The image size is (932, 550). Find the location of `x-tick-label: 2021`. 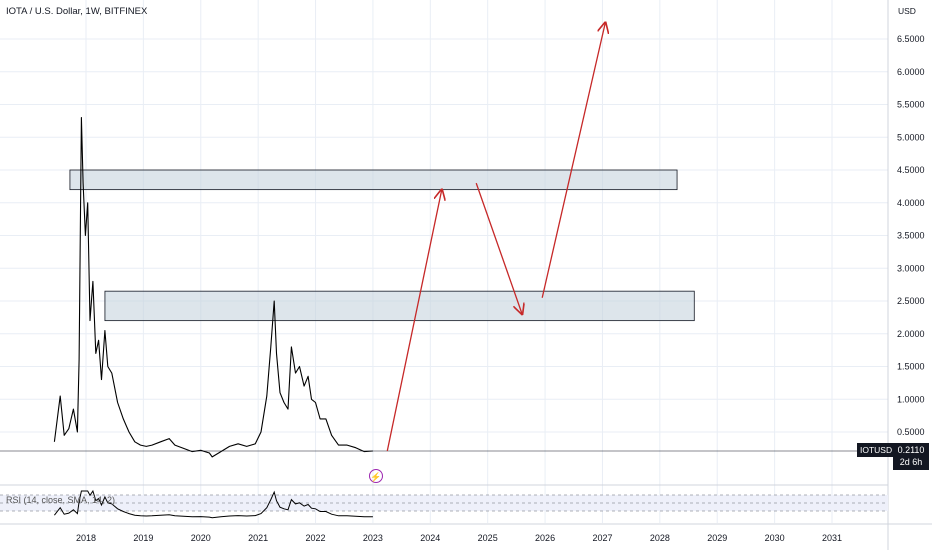

x-tick-label: 2021 is located at coordinates (258, 538).